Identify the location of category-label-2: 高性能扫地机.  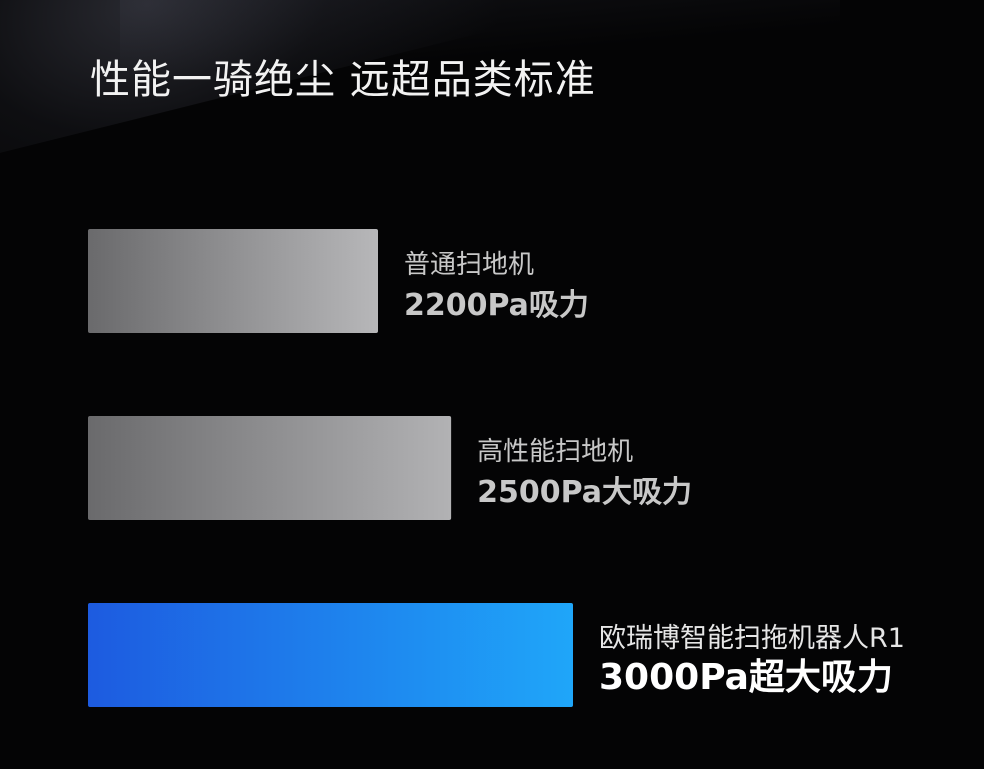
(555, 452).